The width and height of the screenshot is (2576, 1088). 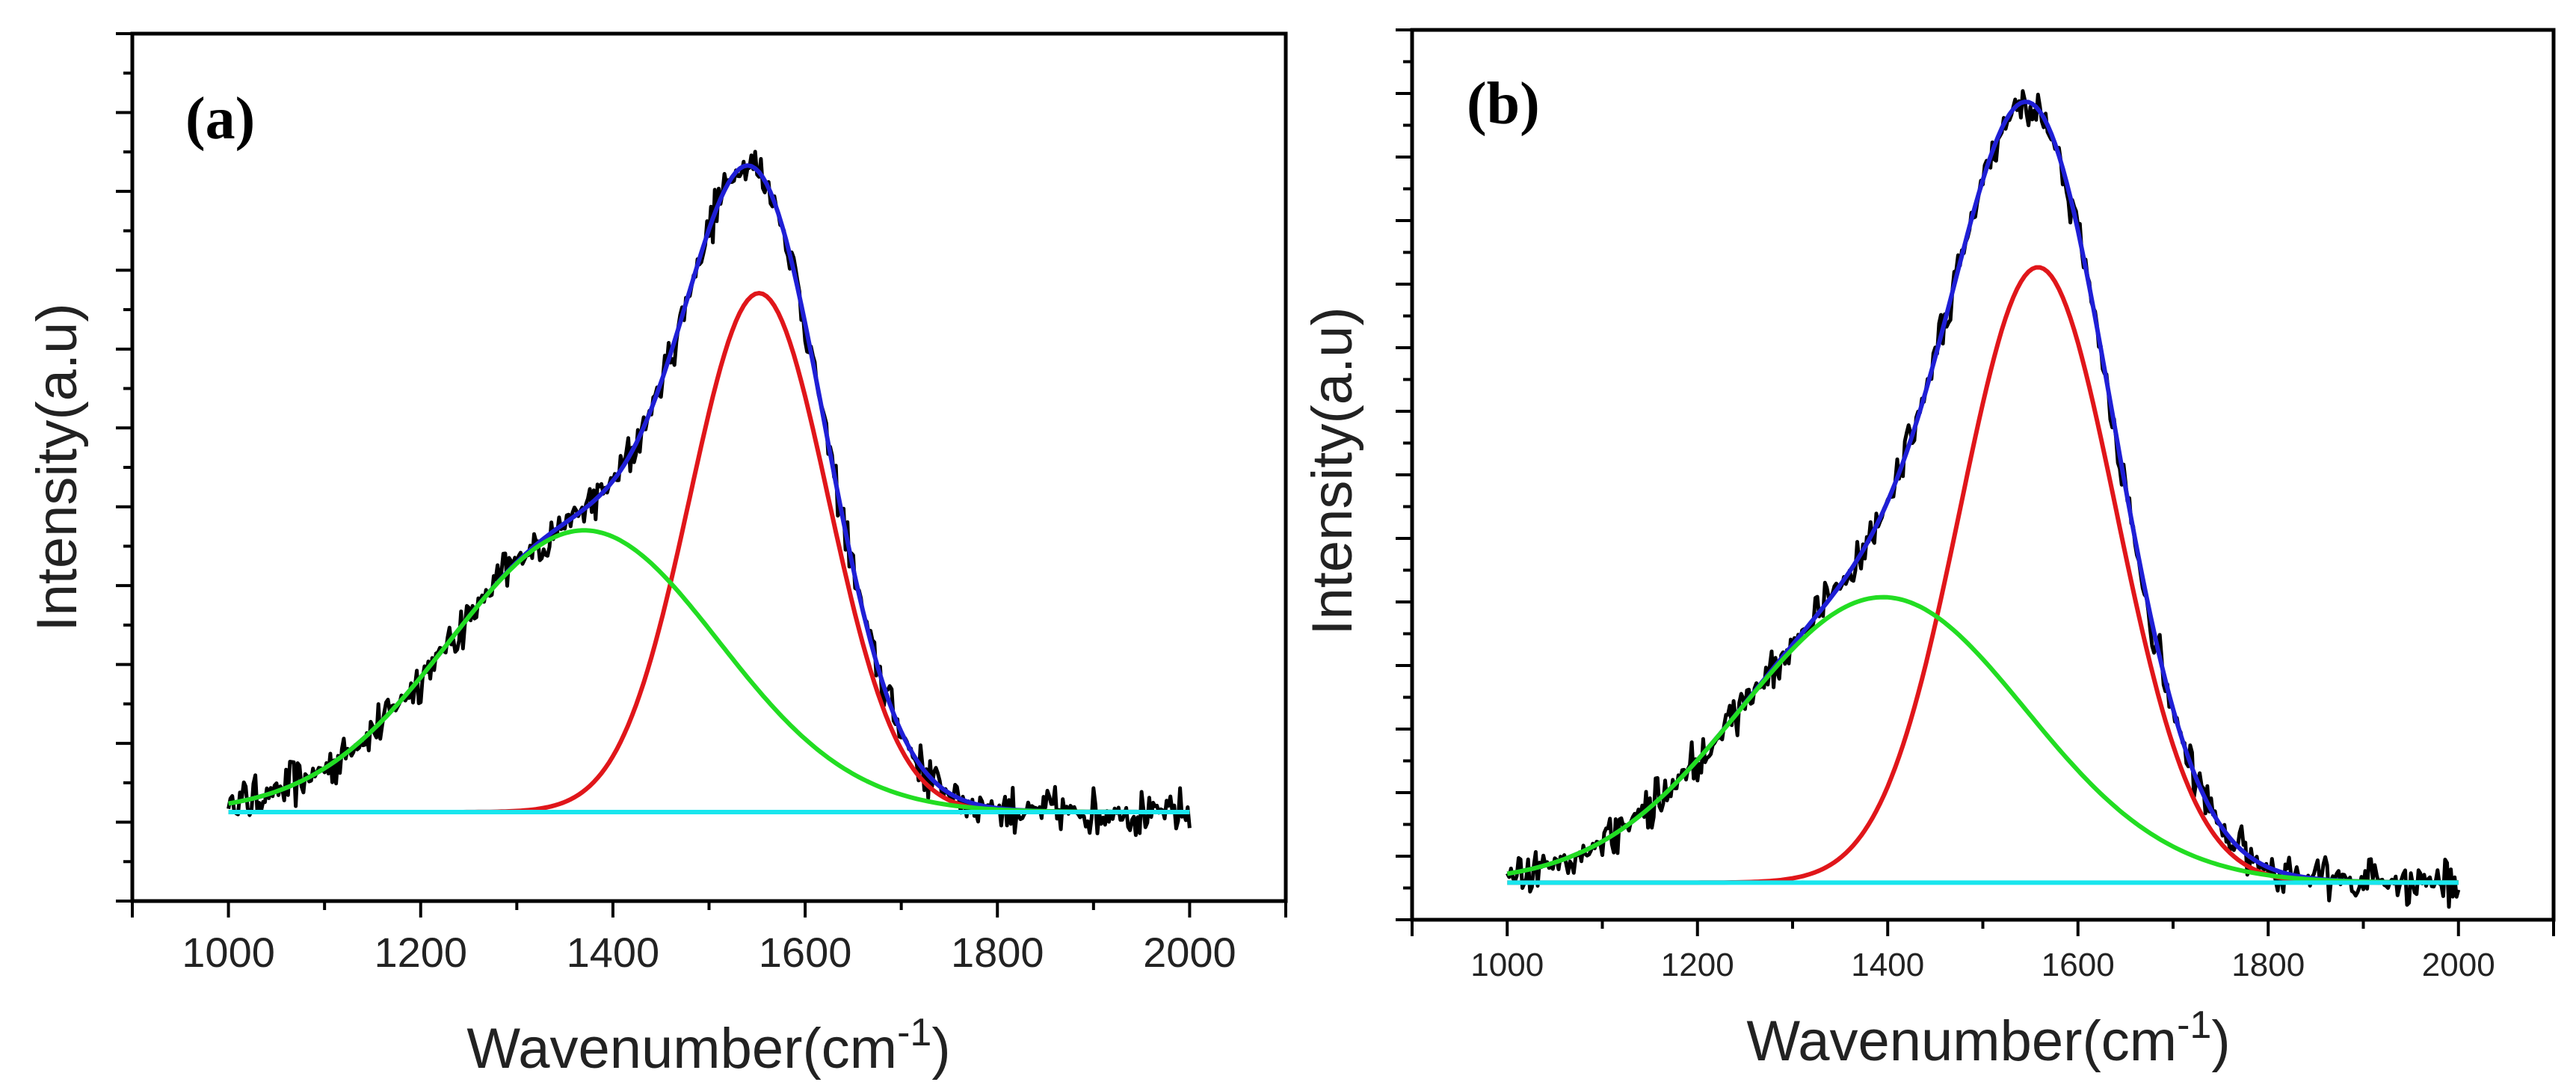 I want to click on panel-a-x-tick-label: 1400, so click(x=613, y=953).